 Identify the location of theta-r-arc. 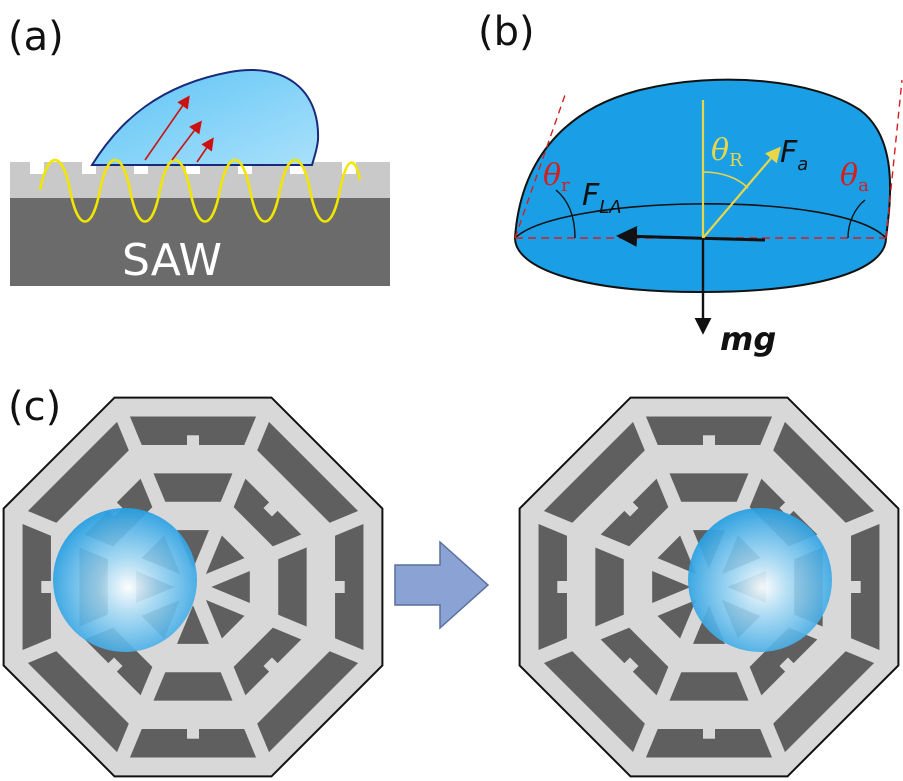
(725, 180).